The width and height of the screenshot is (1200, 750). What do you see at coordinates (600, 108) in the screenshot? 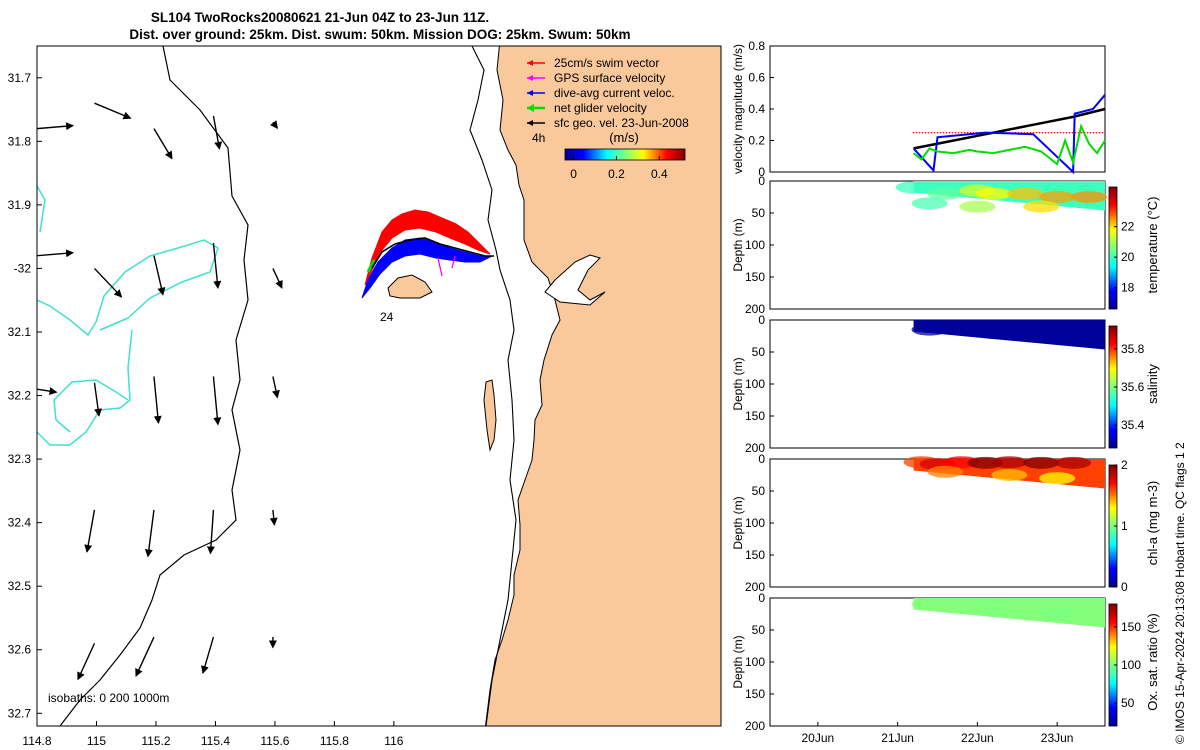
I see `legend-label-net-glider: net glider velocity` at bounding box center [600, 108].